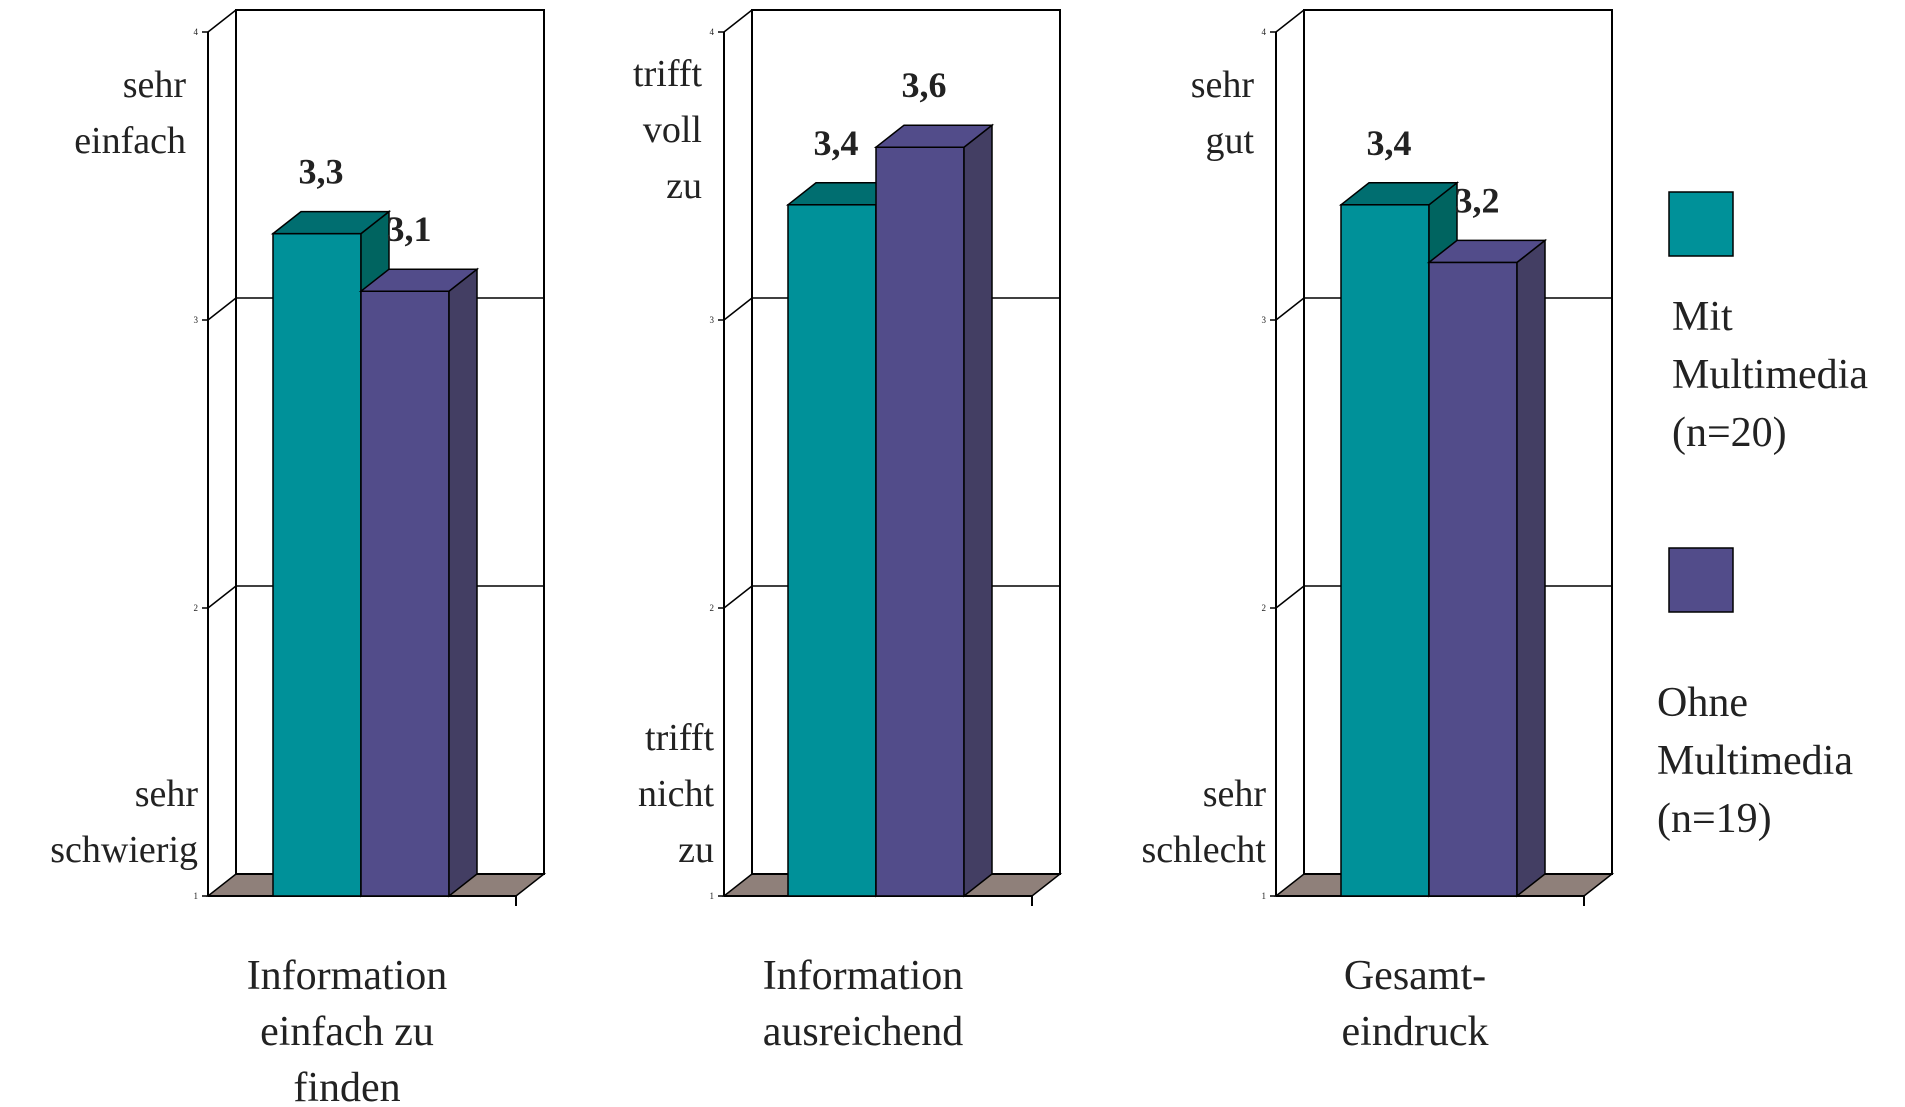 Image resolution: width=1905 pixels, height=1107 pixels. I want to click on category-label: eindruck, so click(1415, 1032).